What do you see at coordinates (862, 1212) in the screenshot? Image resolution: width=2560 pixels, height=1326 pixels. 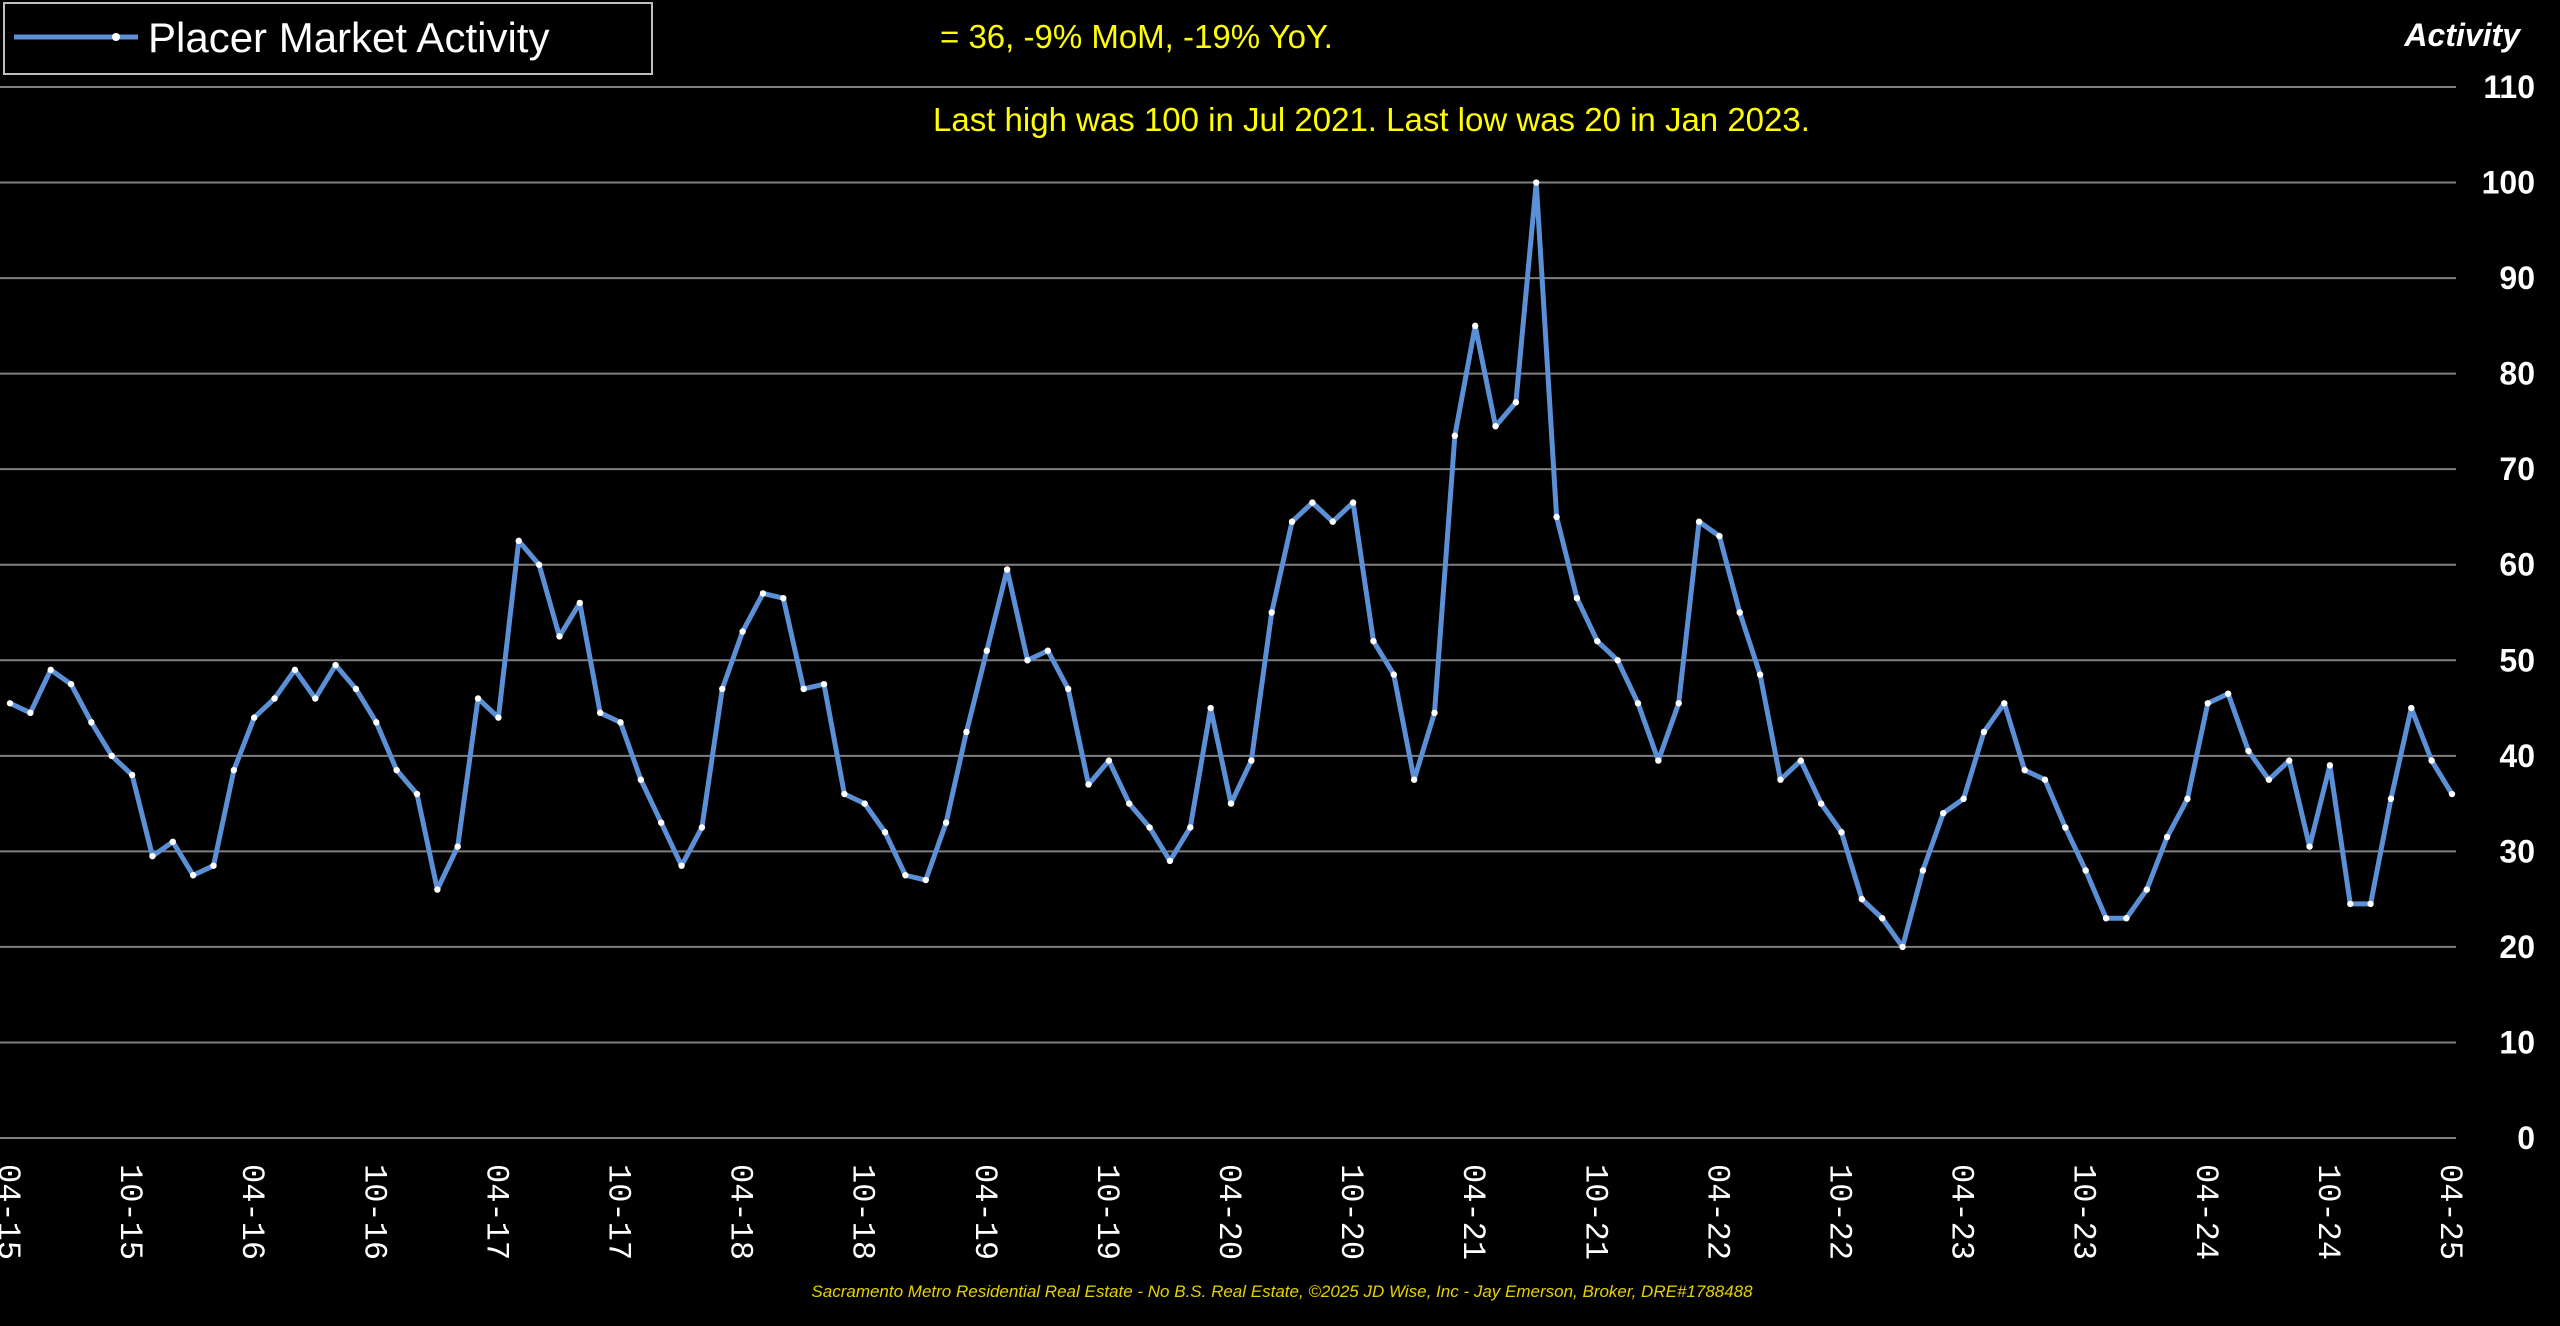 I see `x-tick-label: 10-18` at bounding box center [862, 1212].